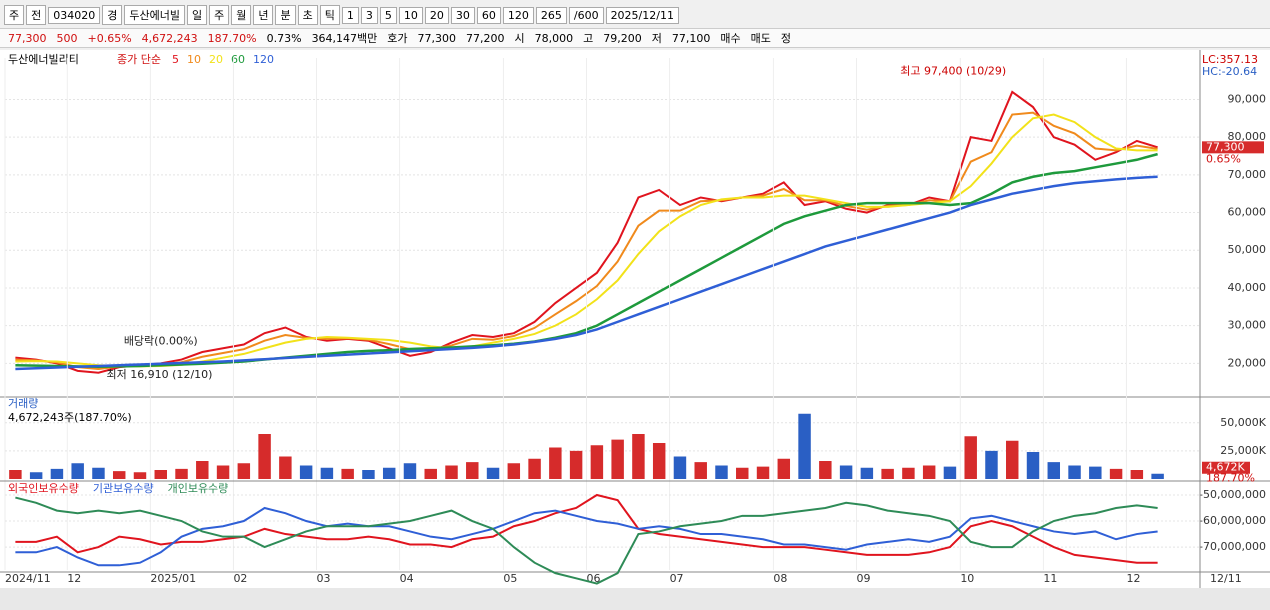  Describe the element at coordinates (1243, 422) in the screenshot. I see `y-tick-label: 50,000K` at that location.